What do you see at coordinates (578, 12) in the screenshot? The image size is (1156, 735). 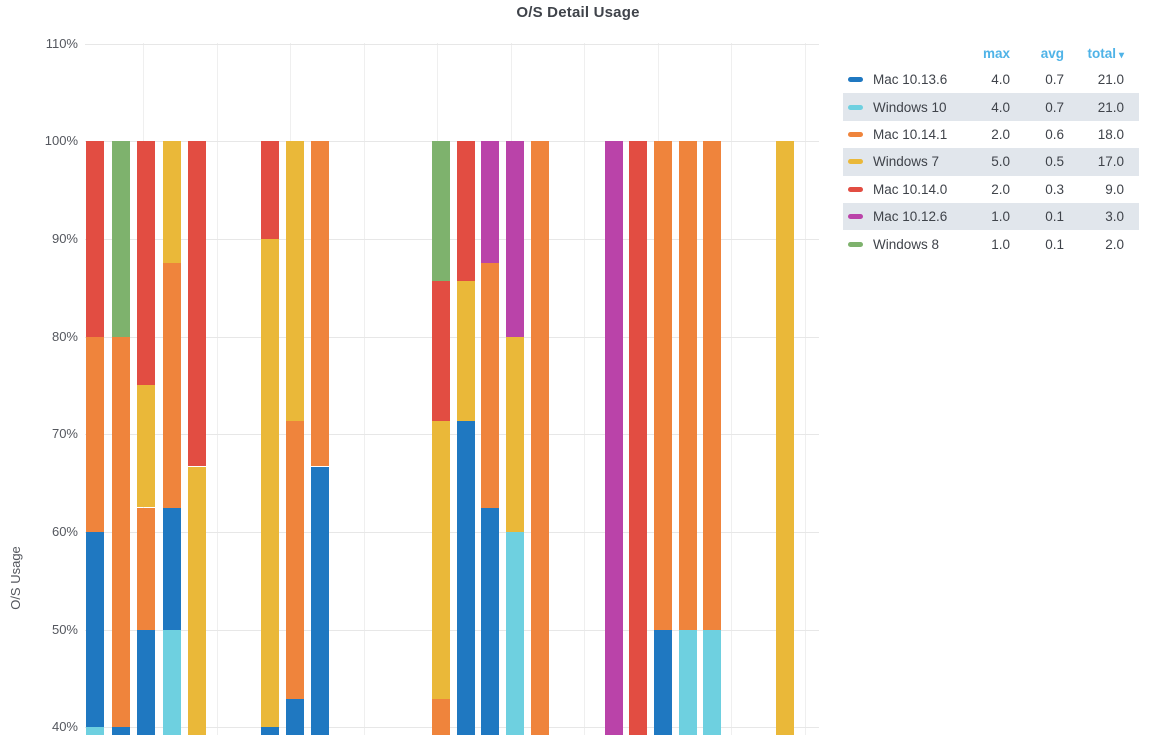 I see `panel-title: O/S Detail Usage` at bounding box center [578, 12].